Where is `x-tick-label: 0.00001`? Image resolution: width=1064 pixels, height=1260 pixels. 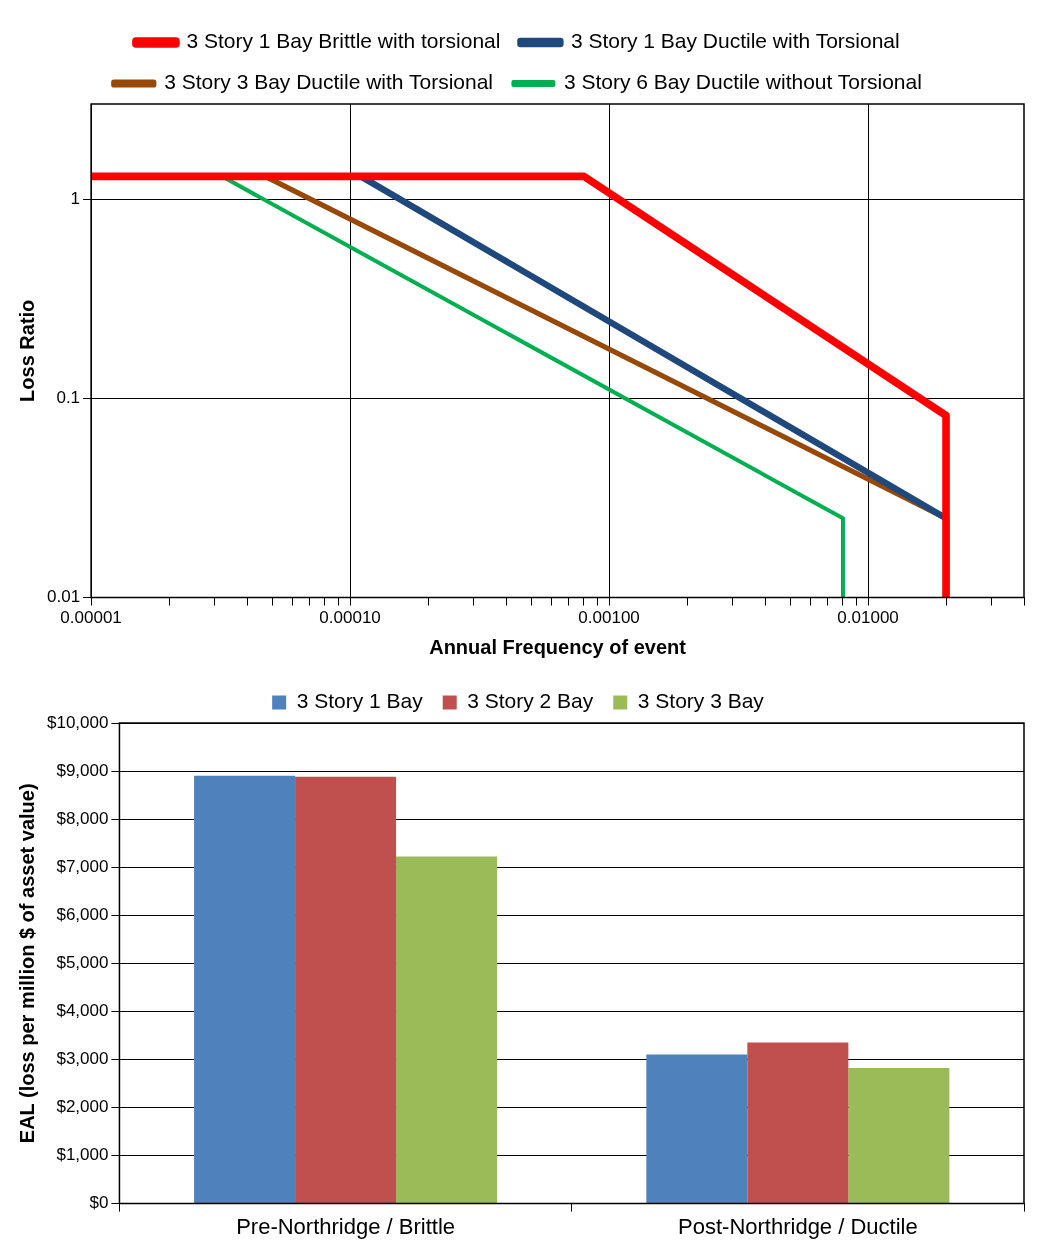
x-tick-label: 0.00001 is located at coordinates (91, 618).